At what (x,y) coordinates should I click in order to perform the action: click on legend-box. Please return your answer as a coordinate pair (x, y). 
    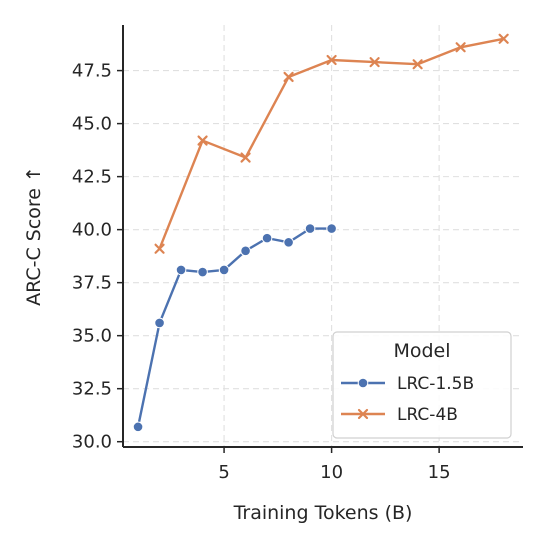
    Looking at the image, I should click on (422, 385).